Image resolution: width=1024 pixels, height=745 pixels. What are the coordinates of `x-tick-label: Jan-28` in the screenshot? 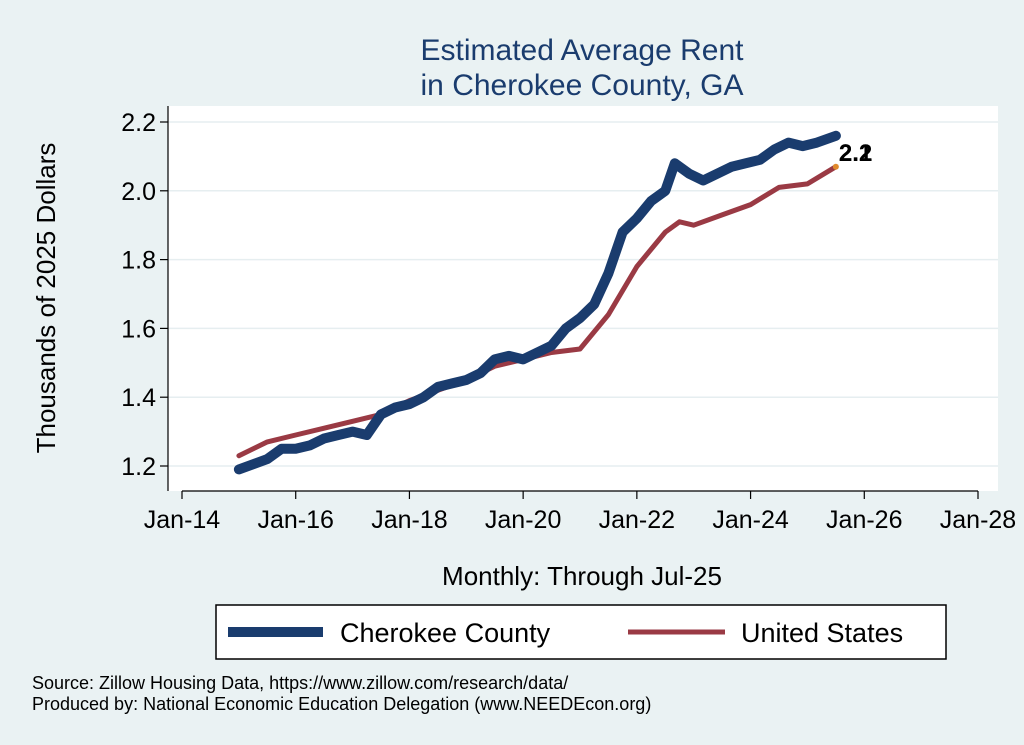 It's located at (978, 520).